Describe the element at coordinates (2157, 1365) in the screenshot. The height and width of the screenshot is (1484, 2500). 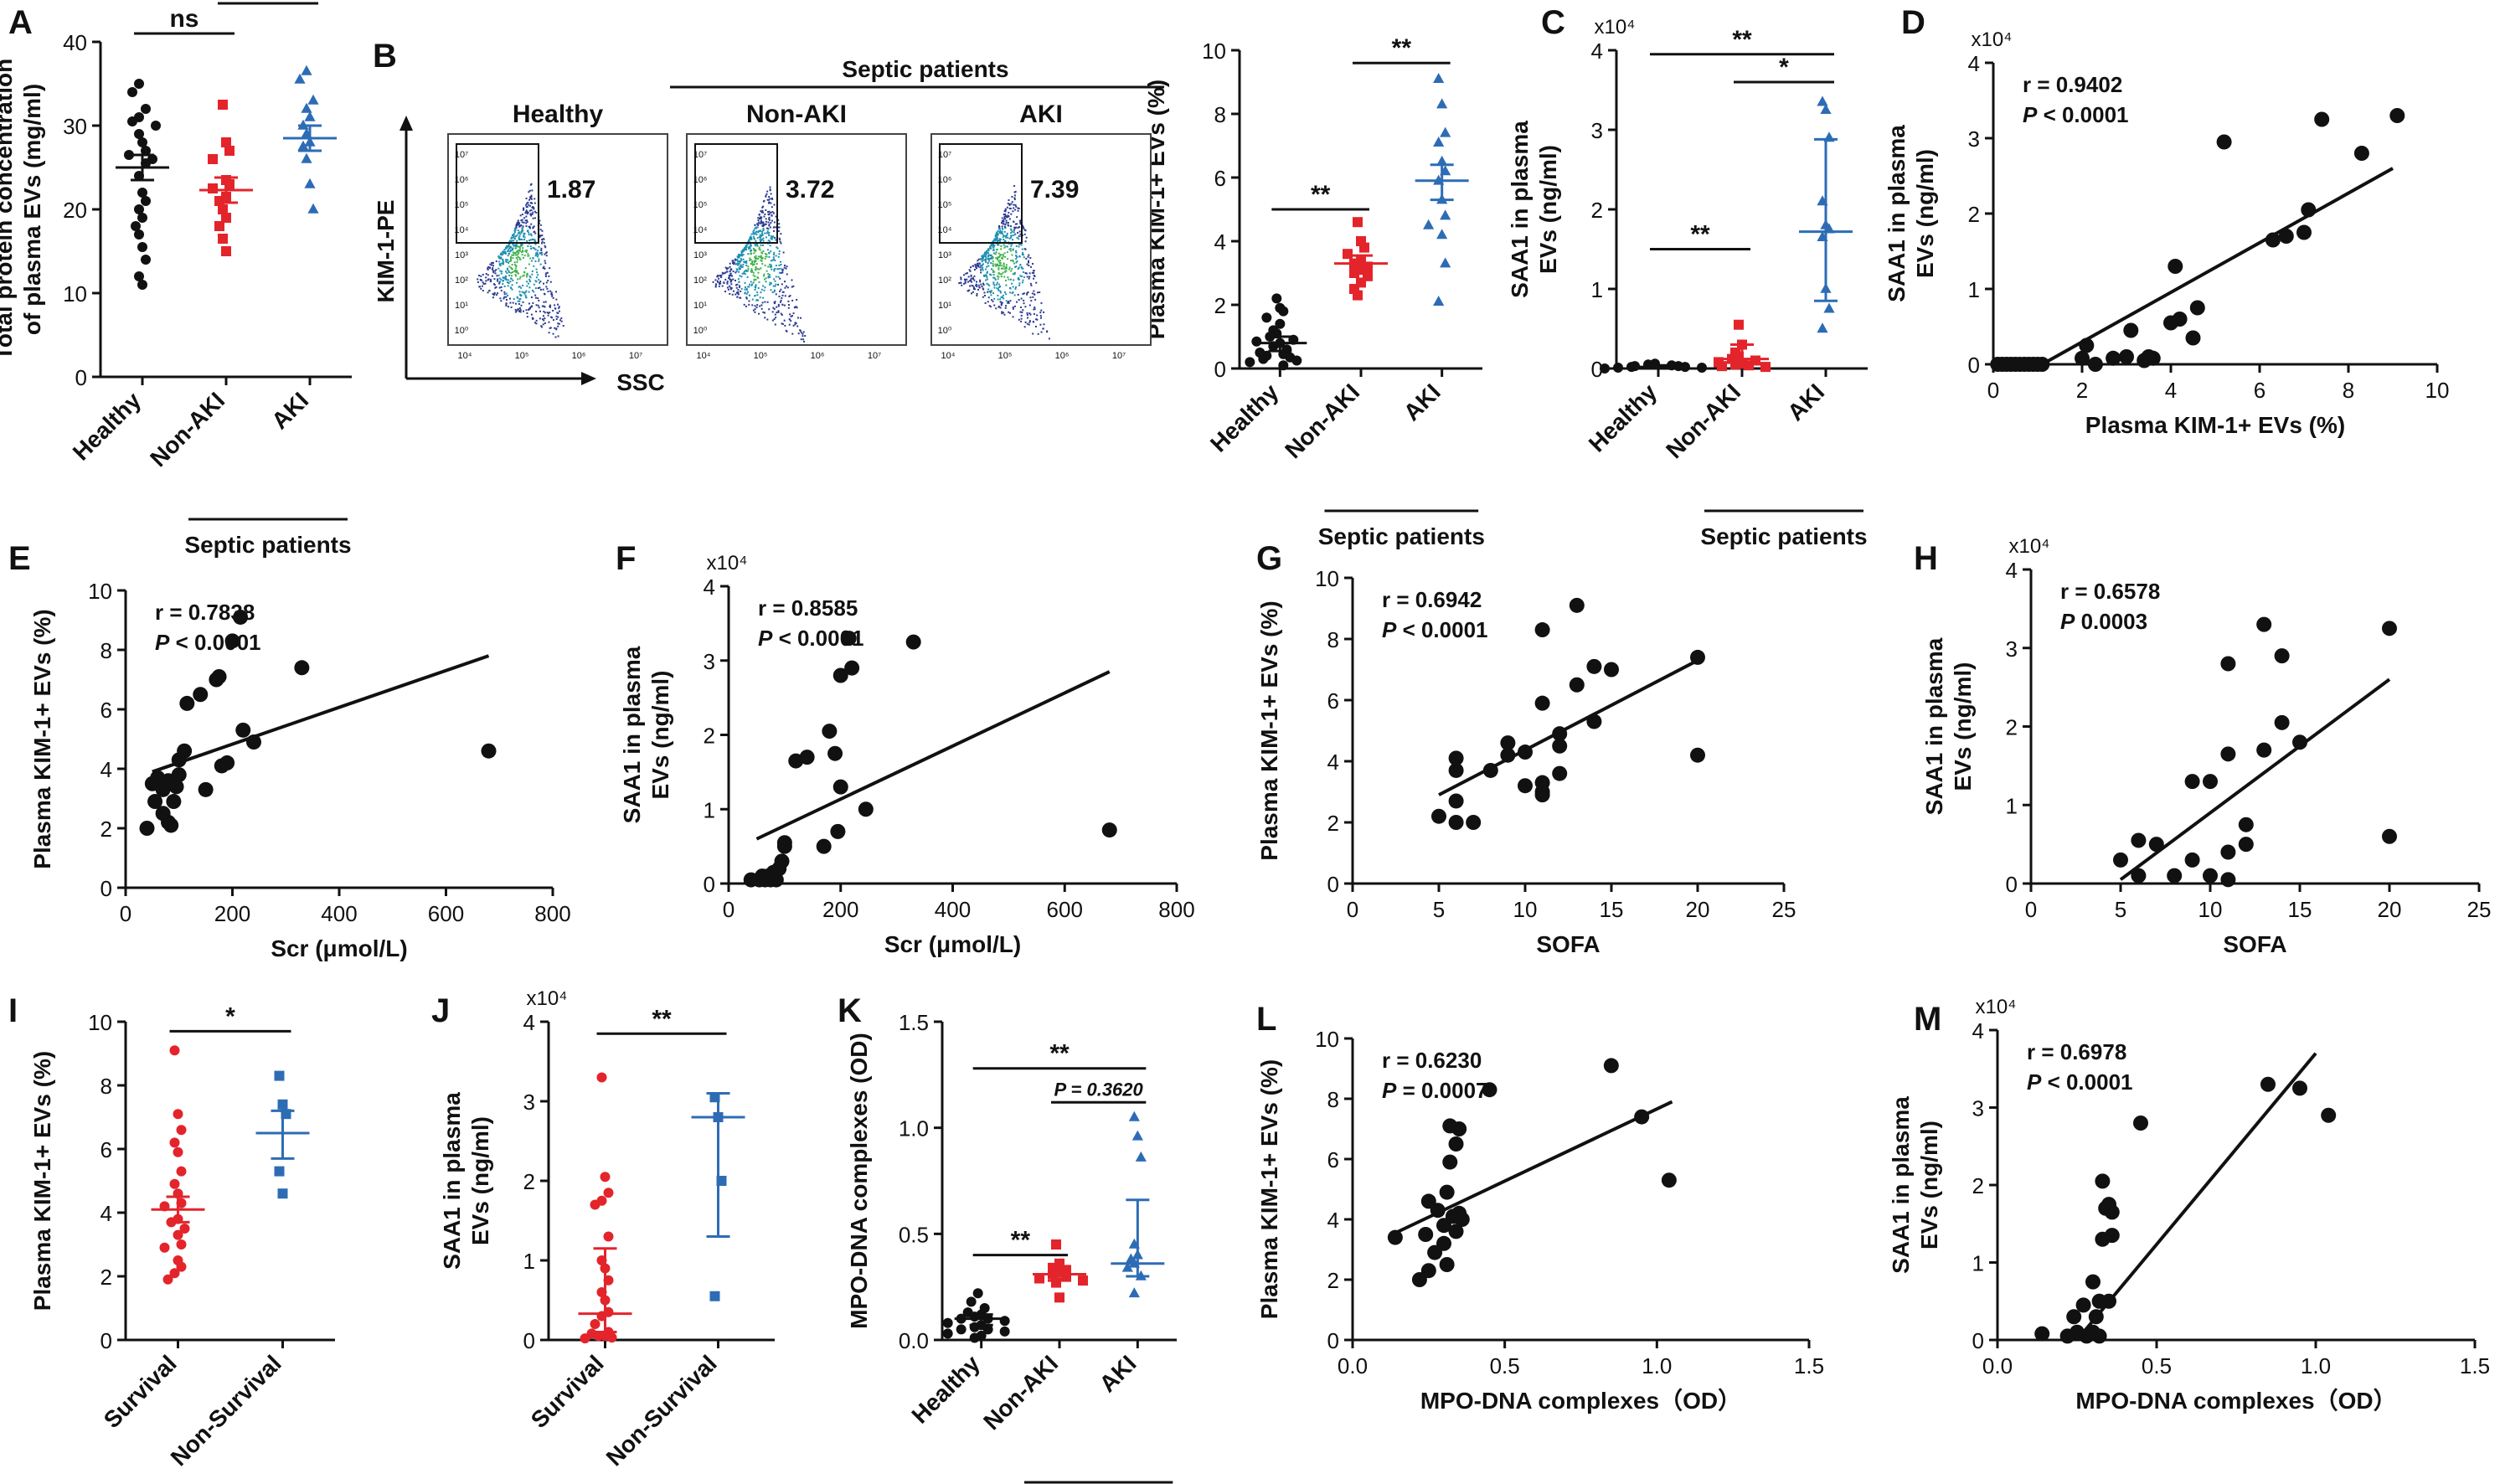
I see `x-tick-label: 0.5` at that location.